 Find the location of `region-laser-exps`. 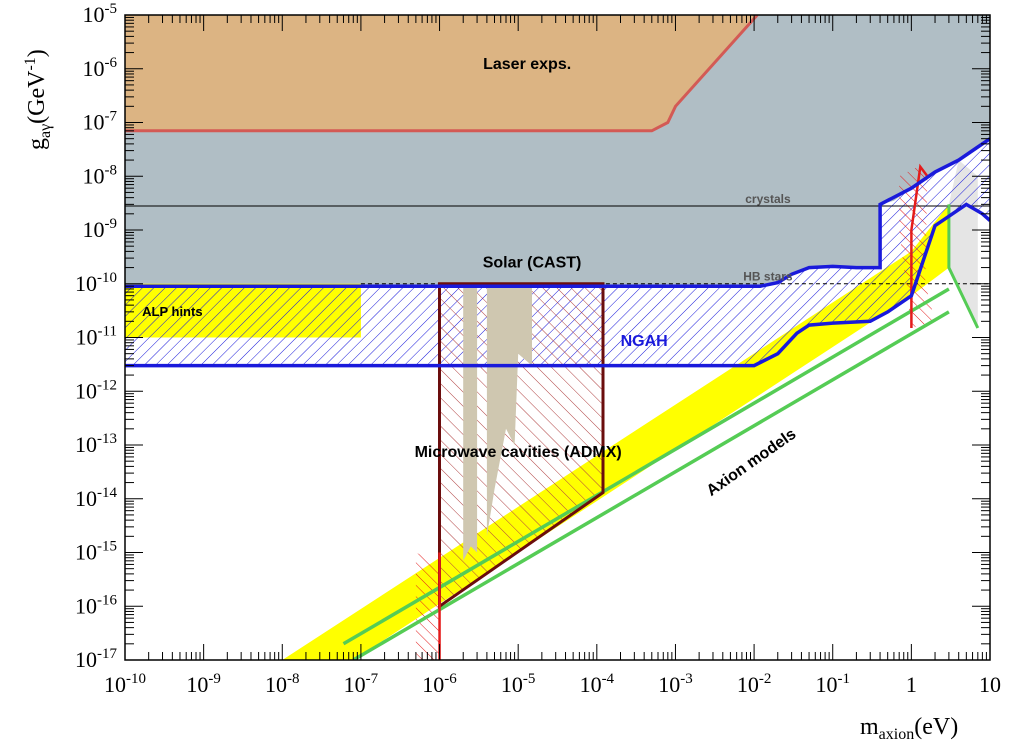

region-laser-exps is located at coordinates (441, 73).